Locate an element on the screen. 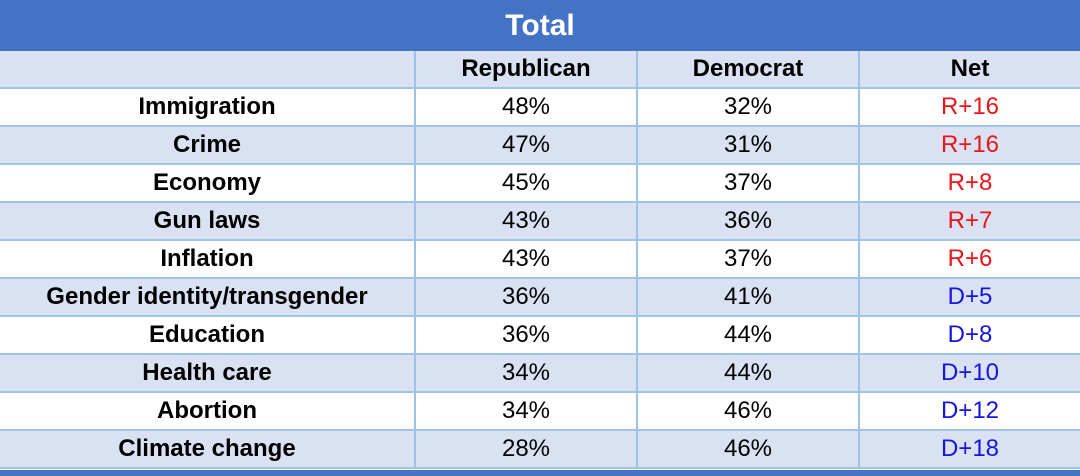 This screenshot has width=1080, height=476. net-cell: D+8 is located at coordinates (969, 335).